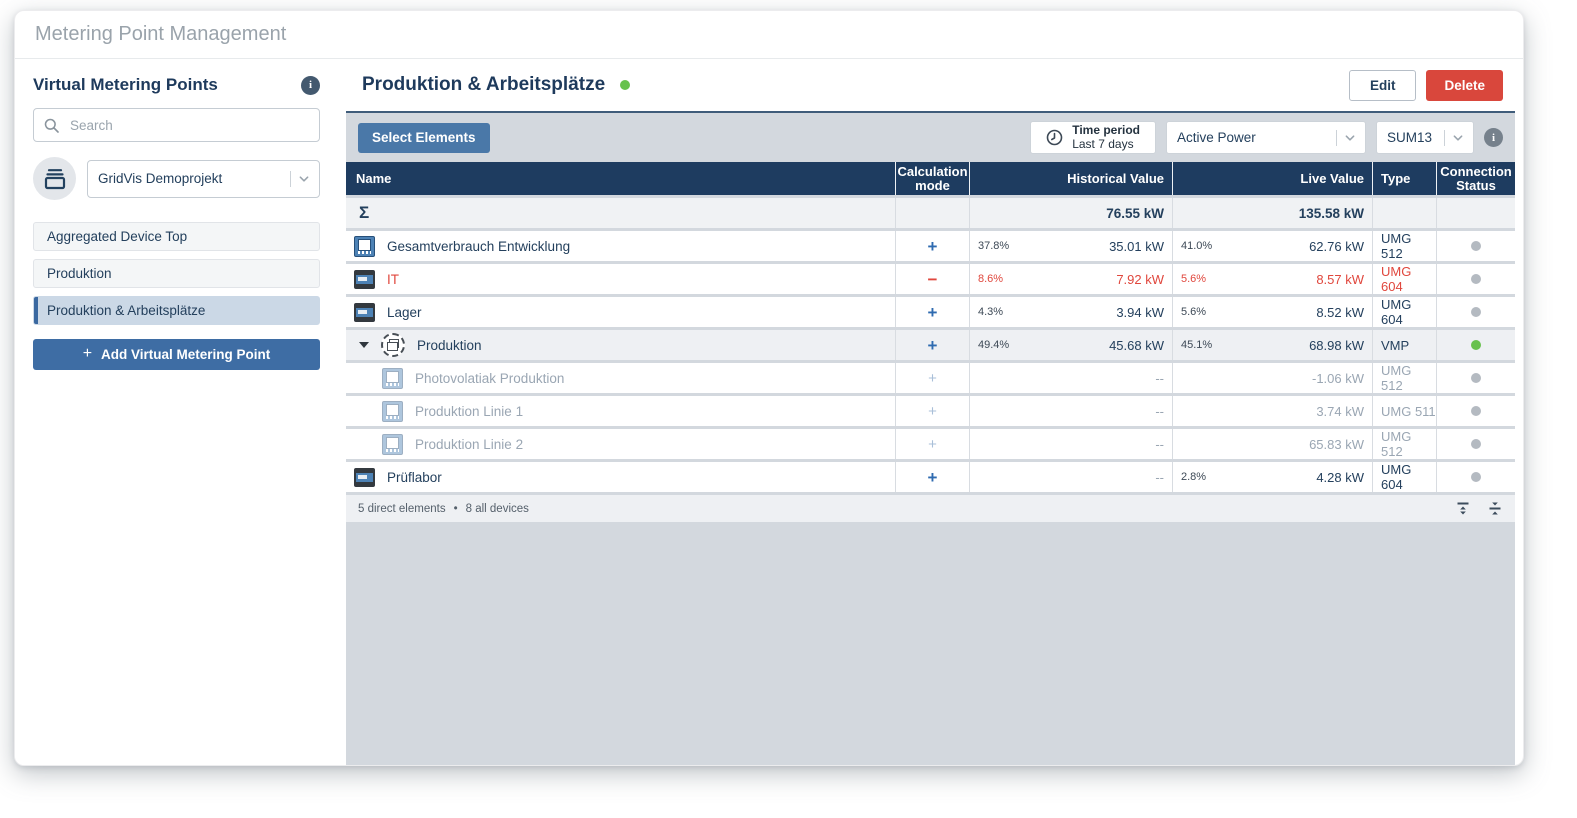 The width and height of the screenshot is (1577, 818). What do you see at coordinates (1054, 137) in the screenshot?
I see `clock-icon` at bounding box center [1054, 137].